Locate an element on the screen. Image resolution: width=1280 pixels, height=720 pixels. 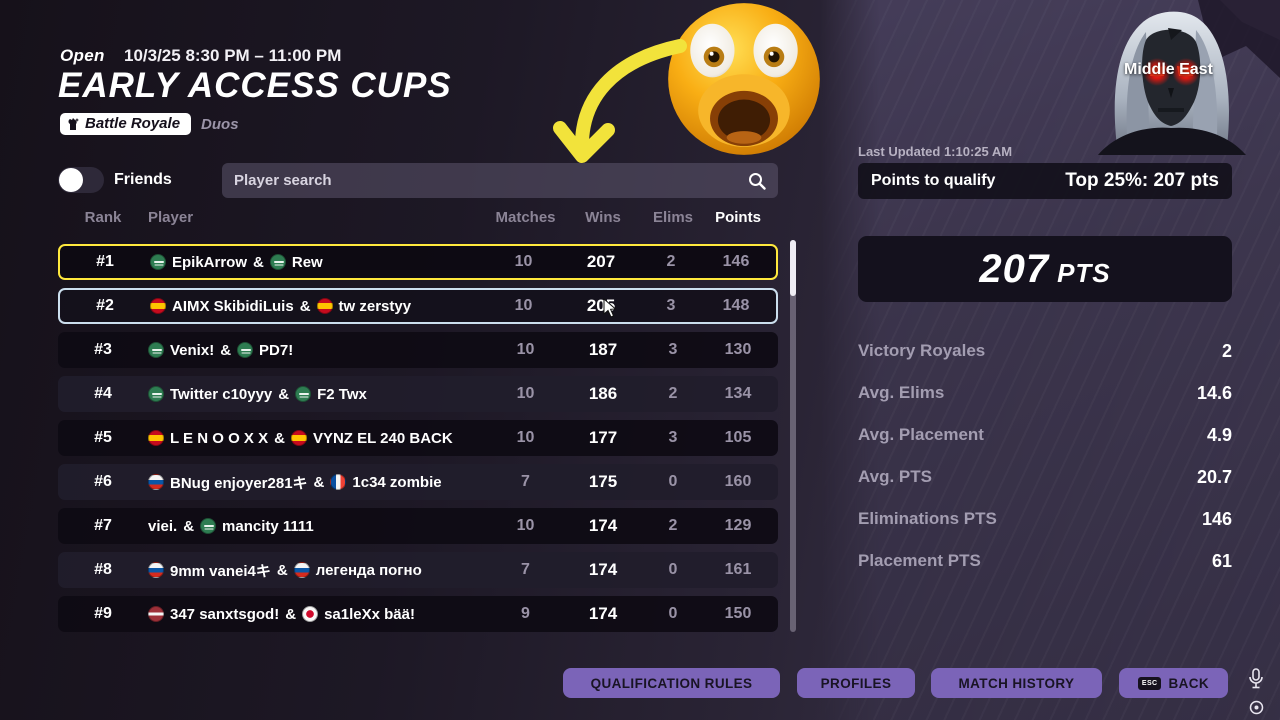
stat-label: Placement PTS is located at coordinates (919, 560).